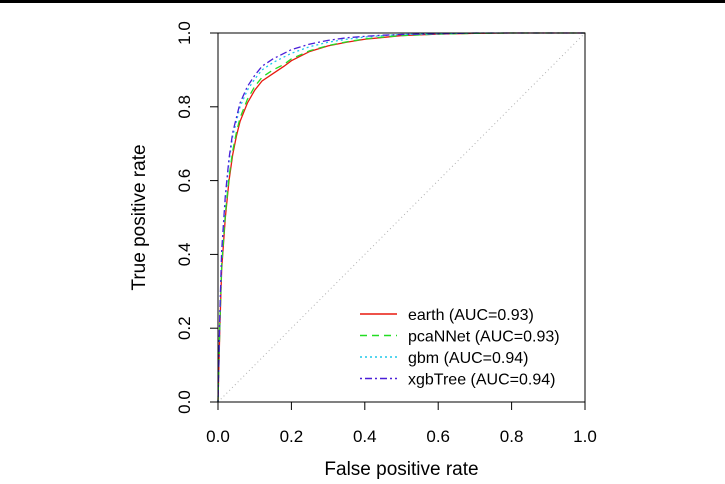 Image resolution: width=725 pixels, height=484 pixels. I want to click on x-tick-label: 0.4, so click(365, 436).